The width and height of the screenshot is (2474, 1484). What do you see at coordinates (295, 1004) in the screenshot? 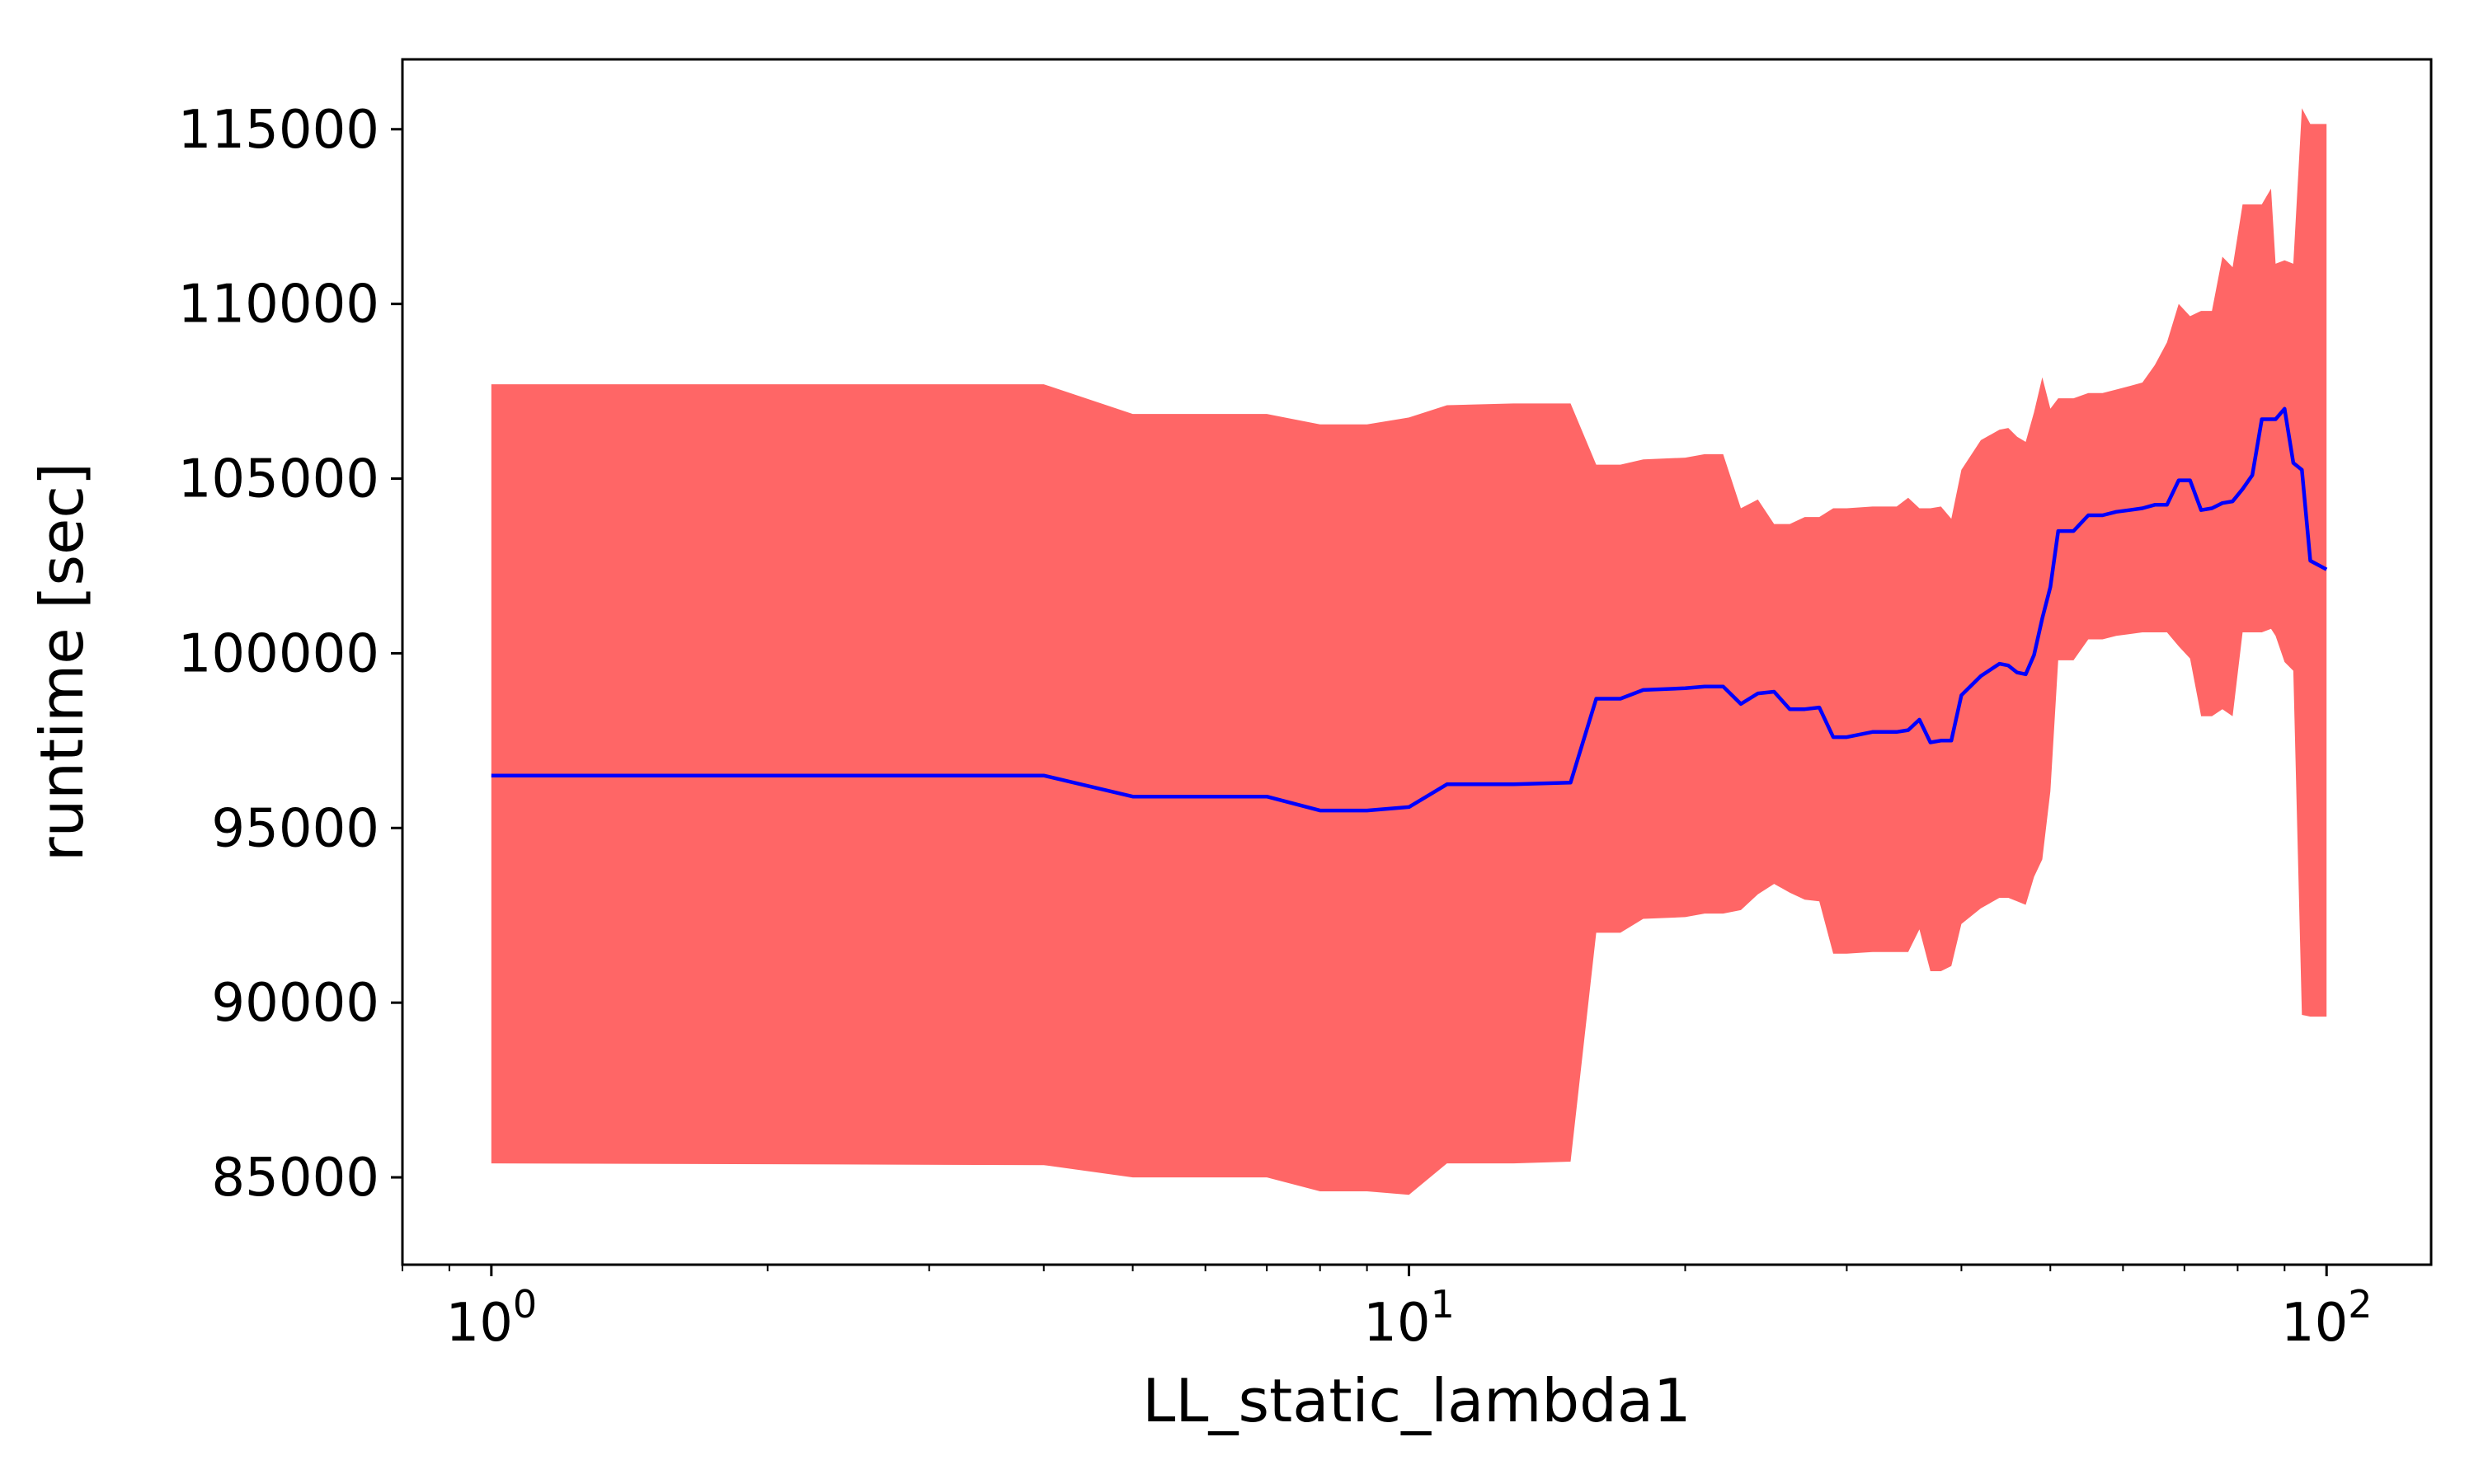
I see `y-tick-label: 90000` at bounding box center [295, 1004].